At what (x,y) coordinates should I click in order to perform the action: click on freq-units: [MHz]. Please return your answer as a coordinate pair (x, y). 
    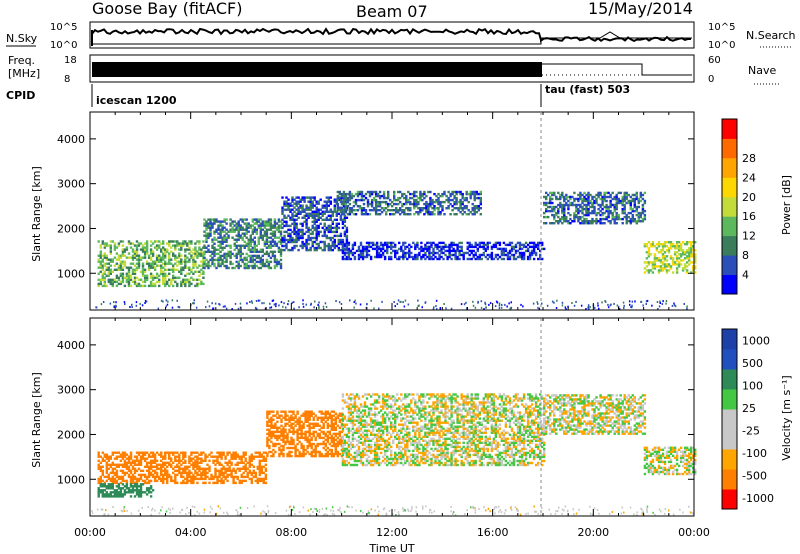
    Looking at the image, I should click on (24, 73).